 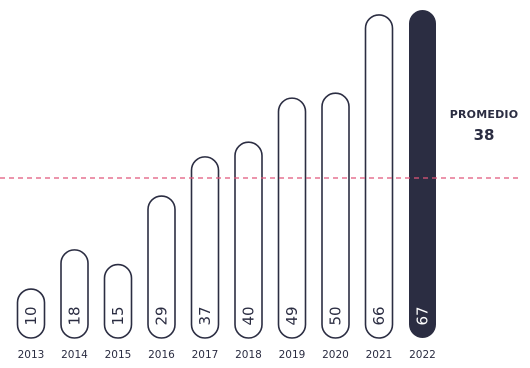 I want to click on bar-2017, so click(x=205, y=247).